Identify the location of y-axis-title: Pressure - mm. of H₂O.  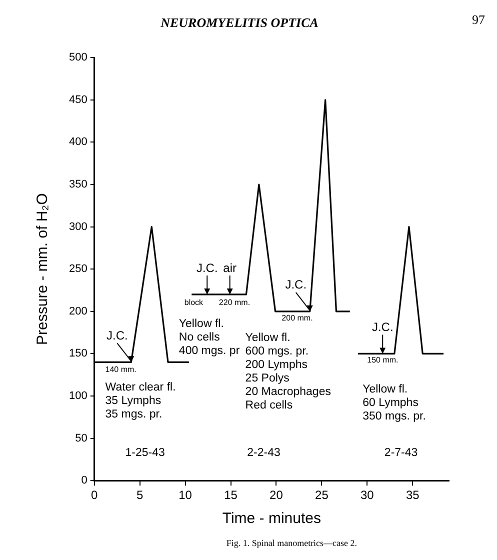
(43, 269).